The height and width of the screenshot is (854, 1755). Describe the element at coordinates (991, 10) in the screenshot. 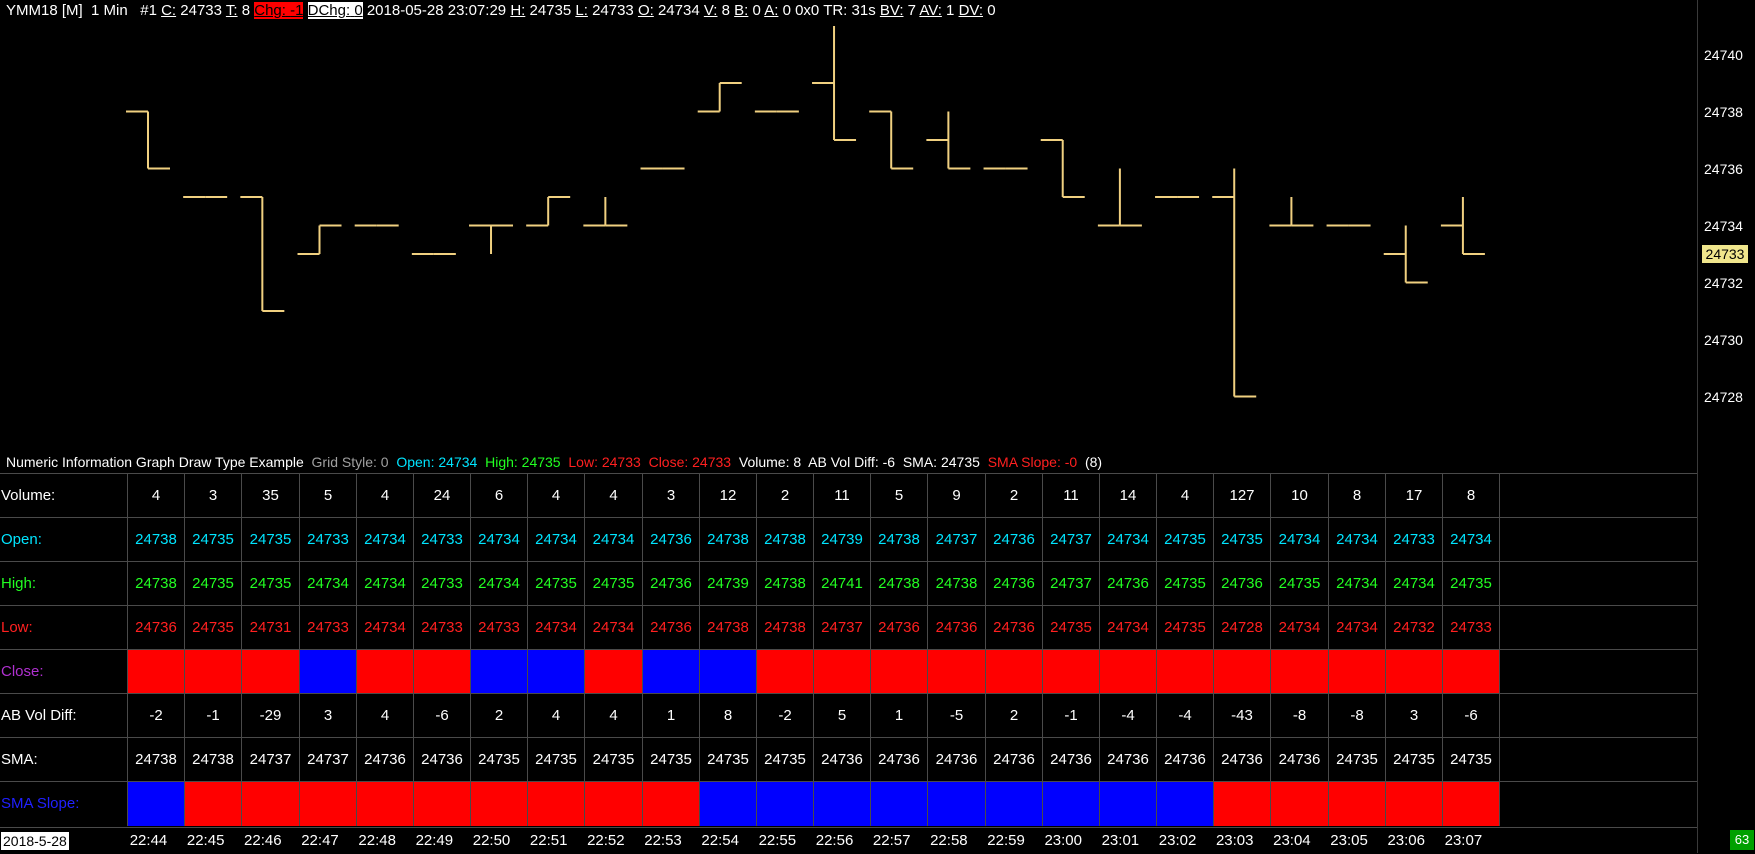

I see `delta-volume-value: 0` at that location.